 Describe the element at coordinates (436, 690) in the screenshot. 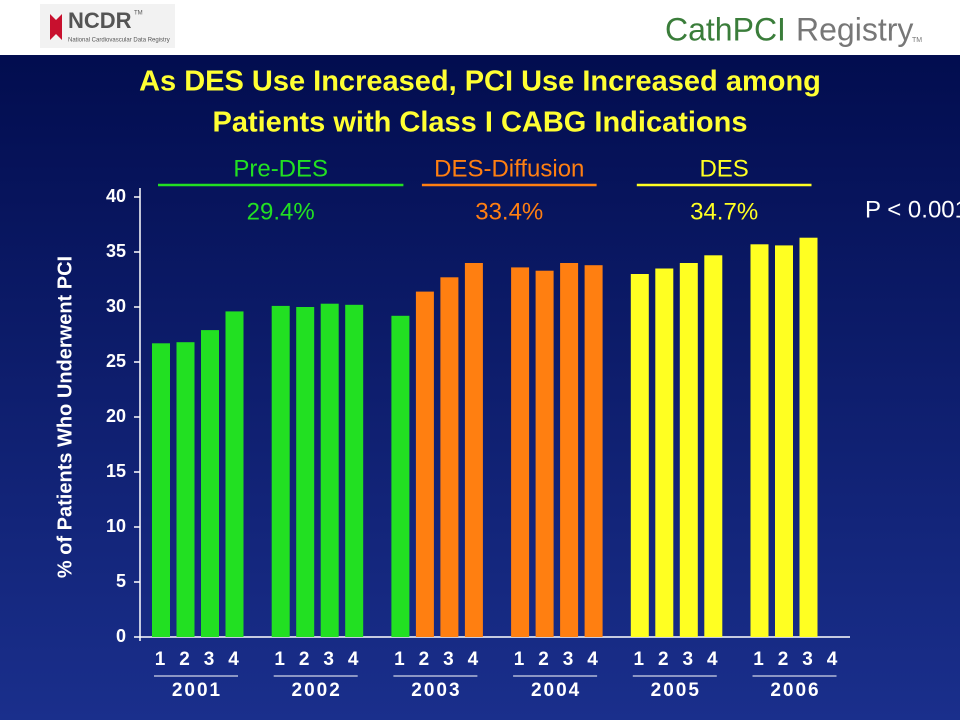

I see `group-label: 2003` at that location.